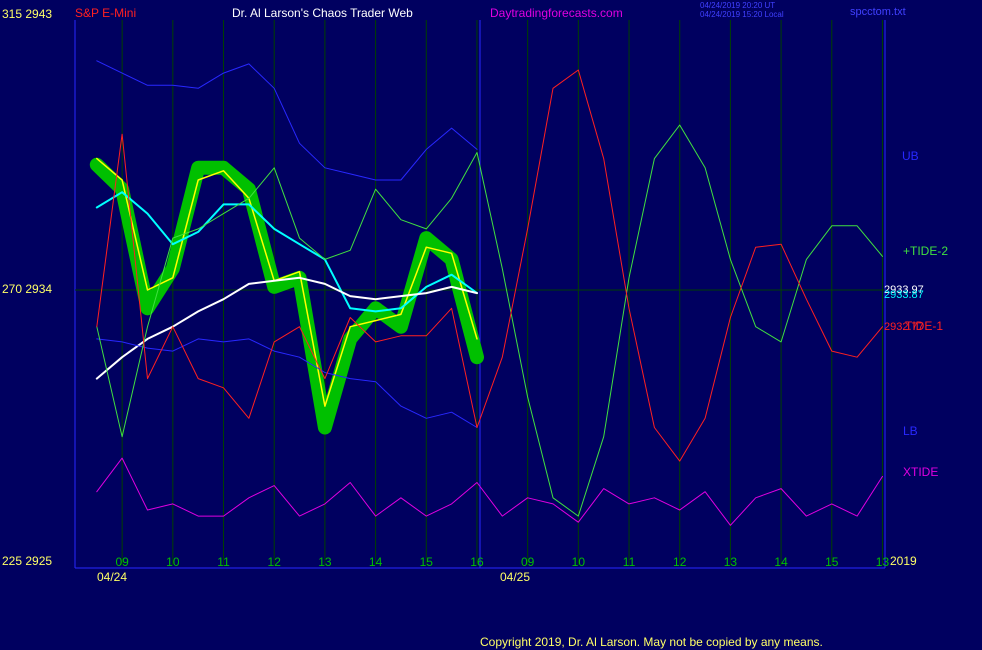 The width and height of the screenshot is (982, 650). Describe the element at coordinates (903, 561) in the screenshot. I see `year-label: 2019` at that location.